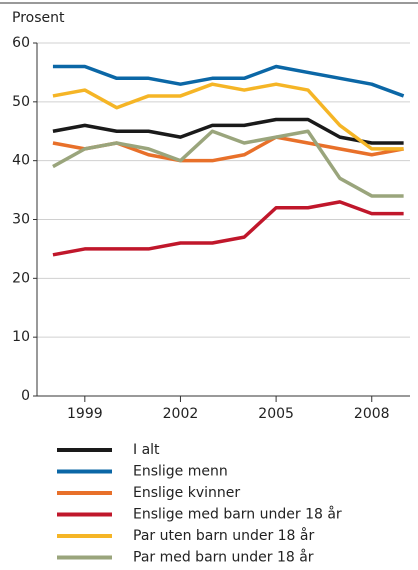 The width and height of the screenshot is (418, 570). Describe the element at coordinates (186, 493) in the screenshot. I see `legend-label: Enslige kvinner` at that location.